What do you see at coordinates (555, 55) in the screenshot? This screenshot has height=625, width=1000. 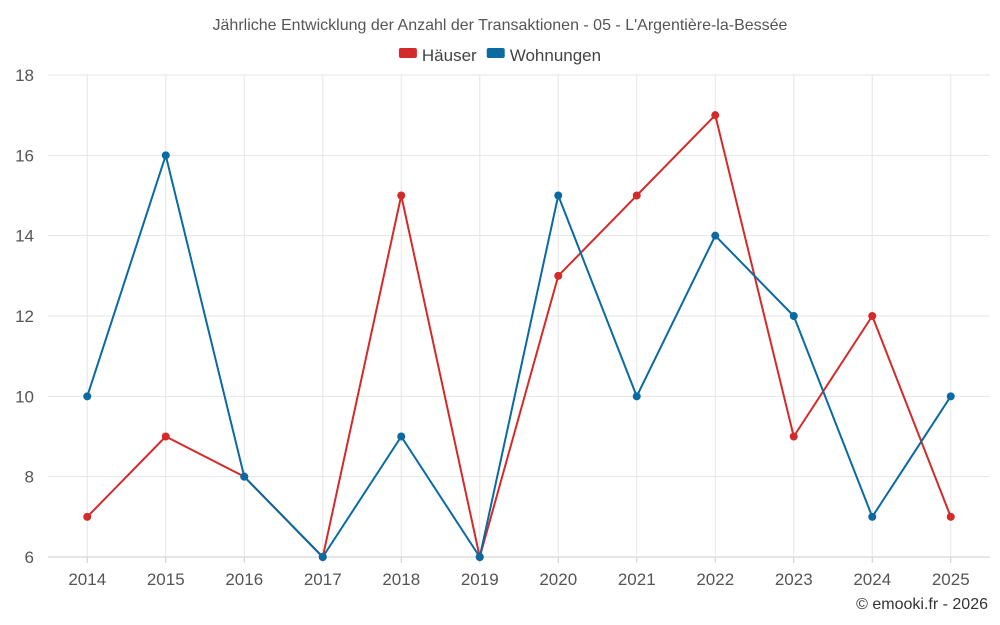 I see `legend-label: Wohnungen` at bounding box center [555, 55].